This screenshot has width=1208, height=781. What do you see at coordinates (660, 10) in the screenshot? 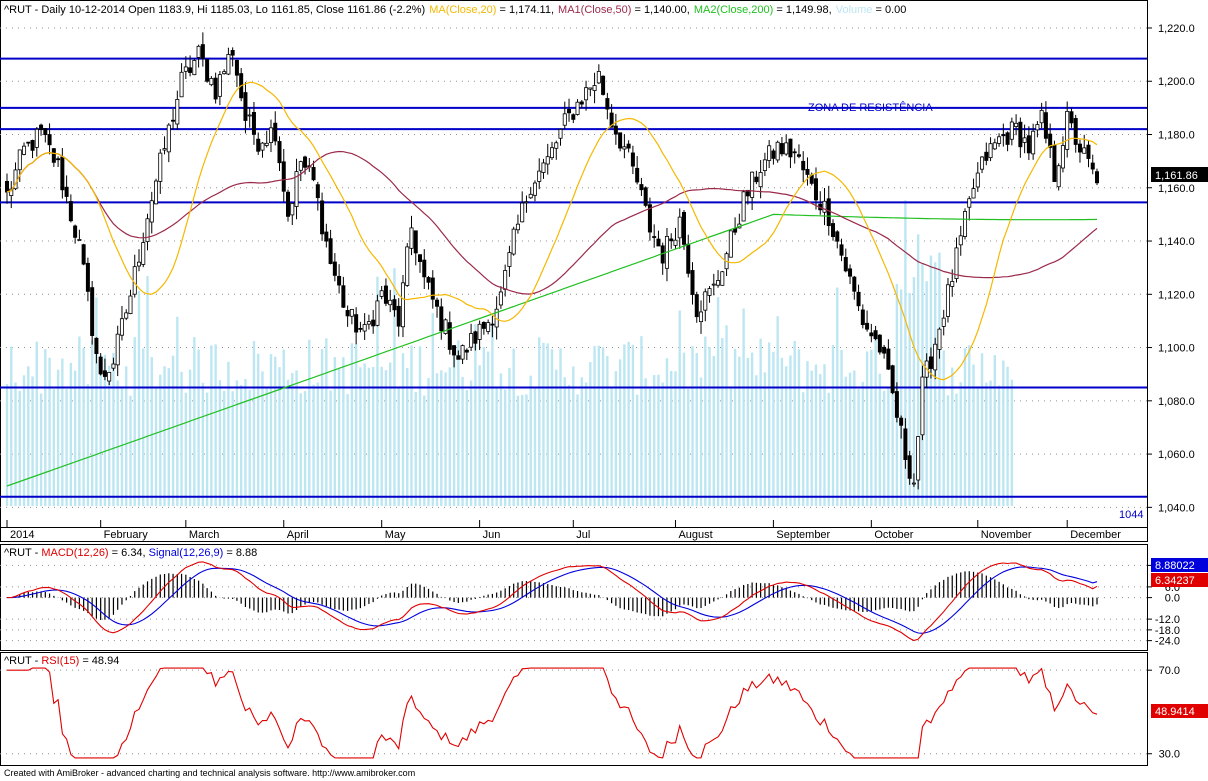
I see `ma50-value: = 1,140.00,` at bounding box center [660, 10].